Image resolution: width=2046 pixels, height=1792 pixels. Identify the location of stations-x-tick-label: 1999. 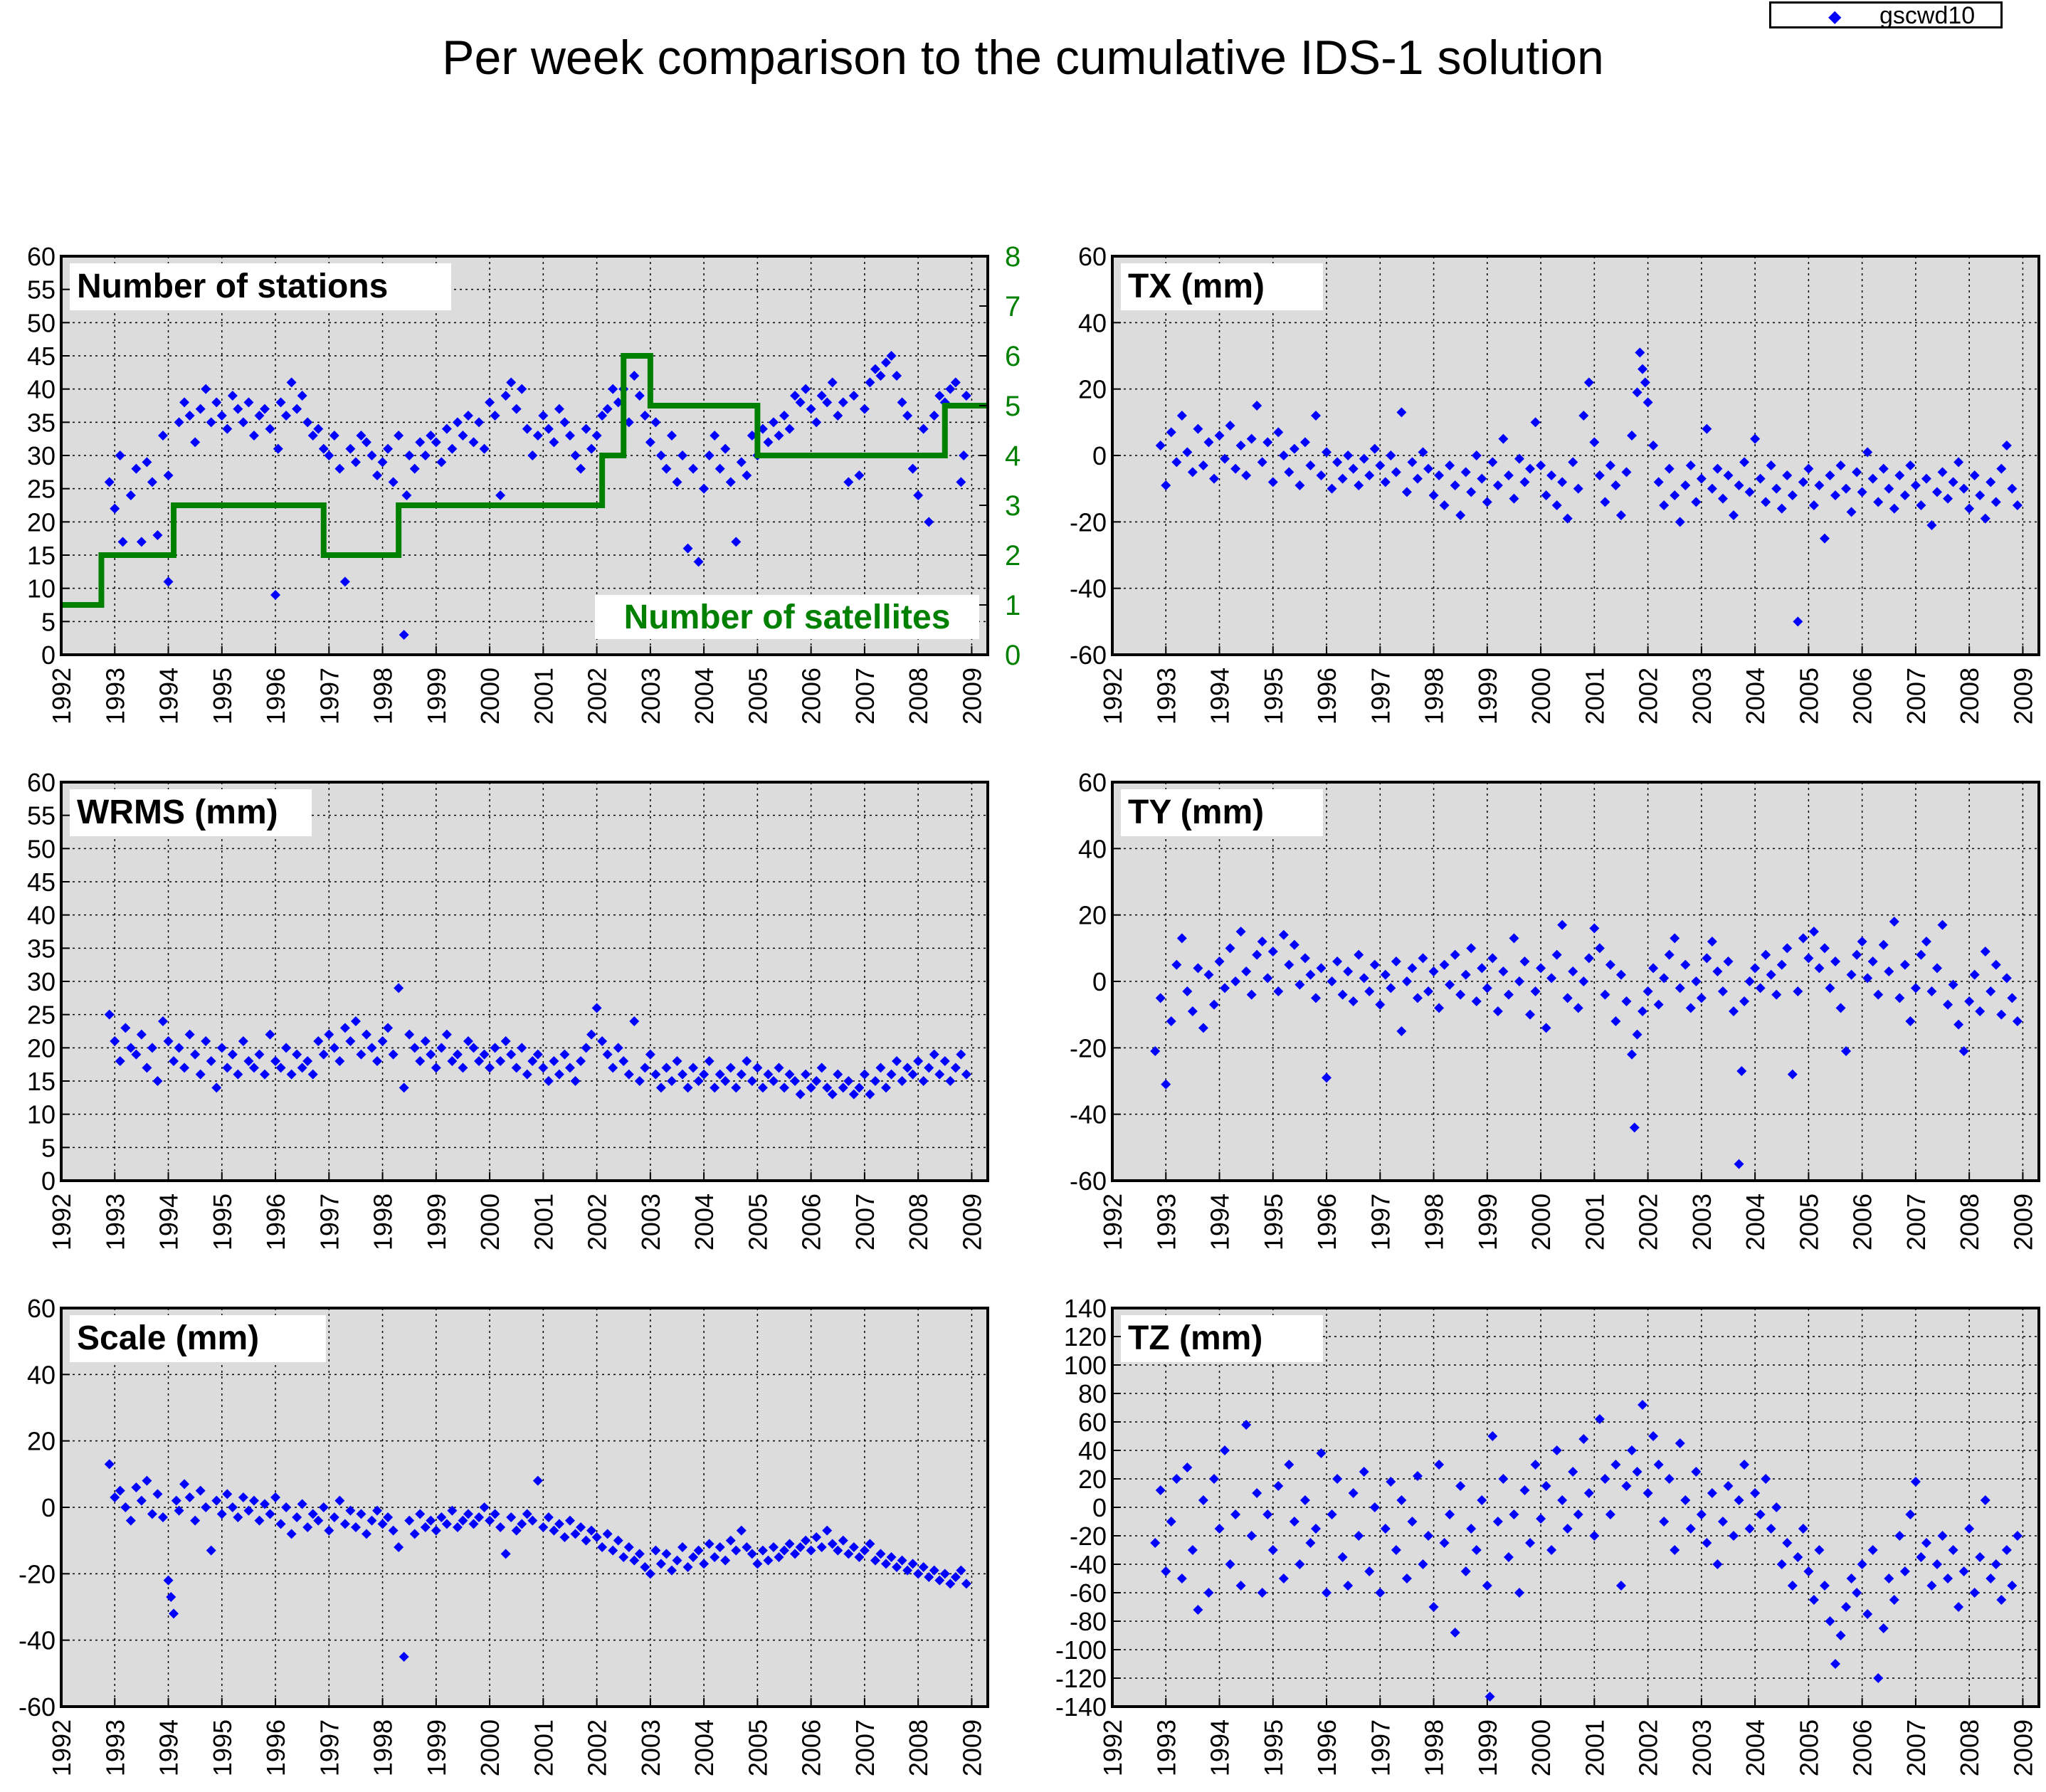
(436, 696).